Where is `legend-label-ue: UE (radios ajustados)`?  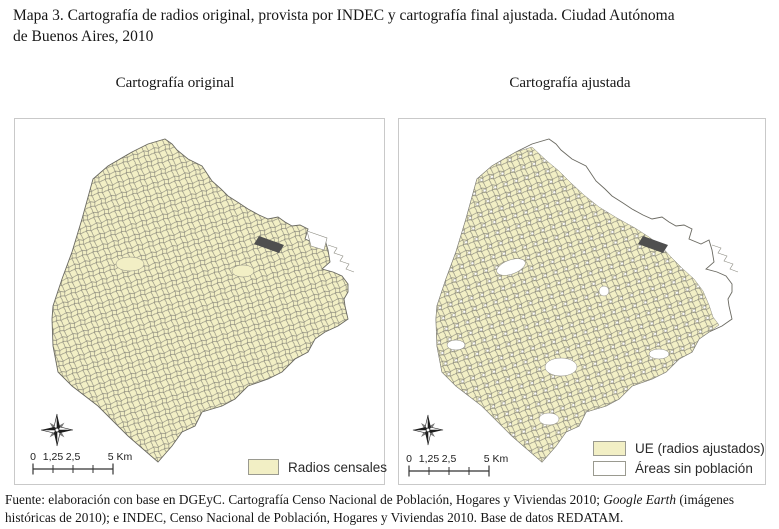
legend-label-ue: UE (radios ajustados) is located at coordinates (700, 448).